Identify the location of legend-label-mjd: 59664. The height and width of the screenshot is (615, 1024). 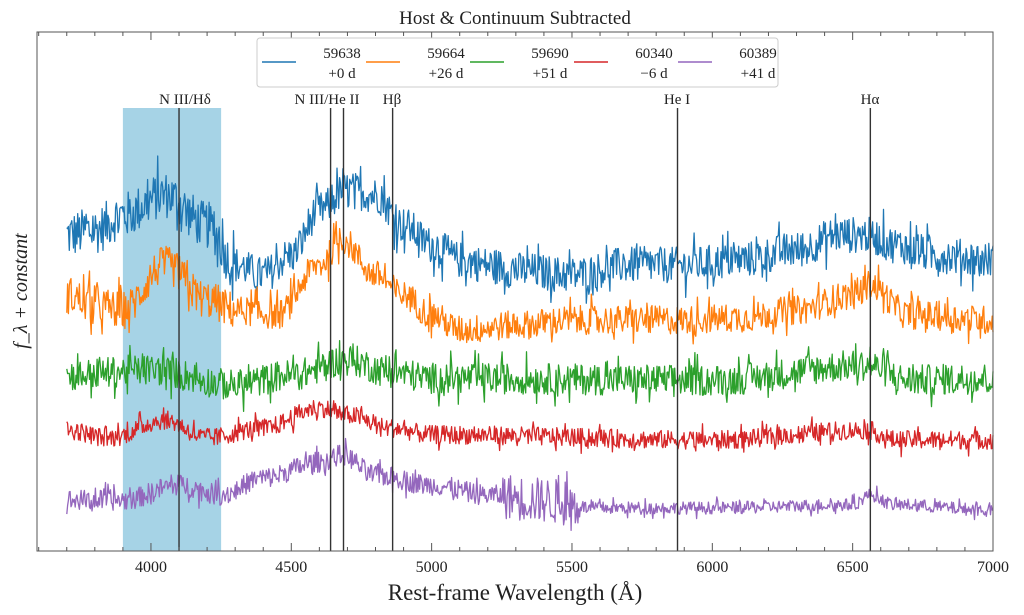
(446, 54).